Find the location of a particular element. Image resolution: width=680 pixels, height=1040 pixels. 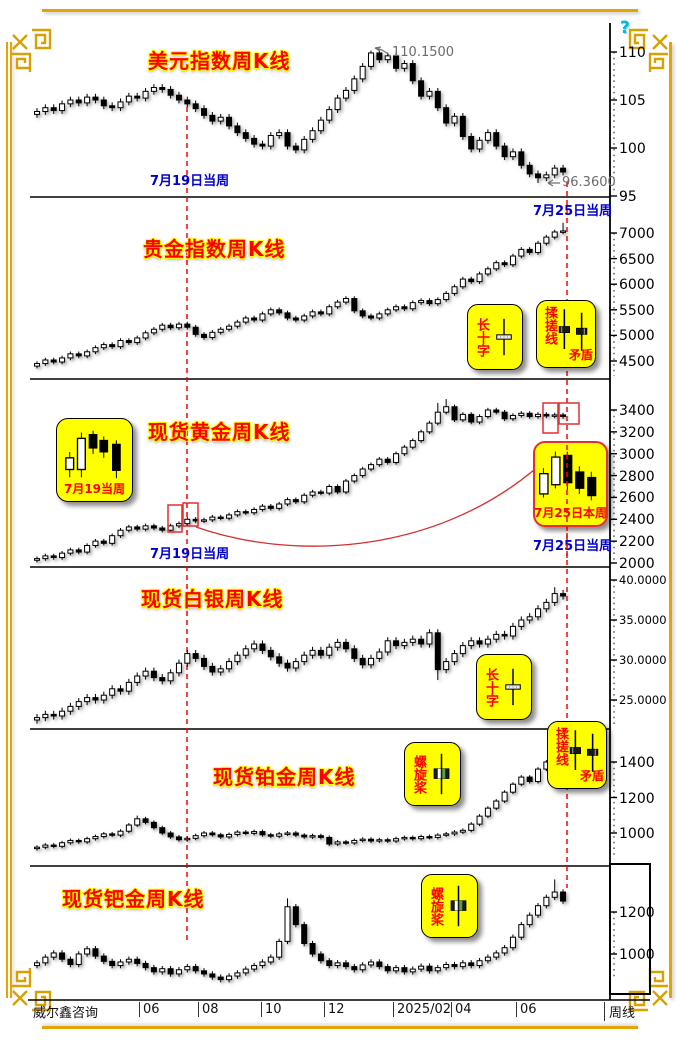

period-selector: 周线 is located at coordinates (619, 1011).